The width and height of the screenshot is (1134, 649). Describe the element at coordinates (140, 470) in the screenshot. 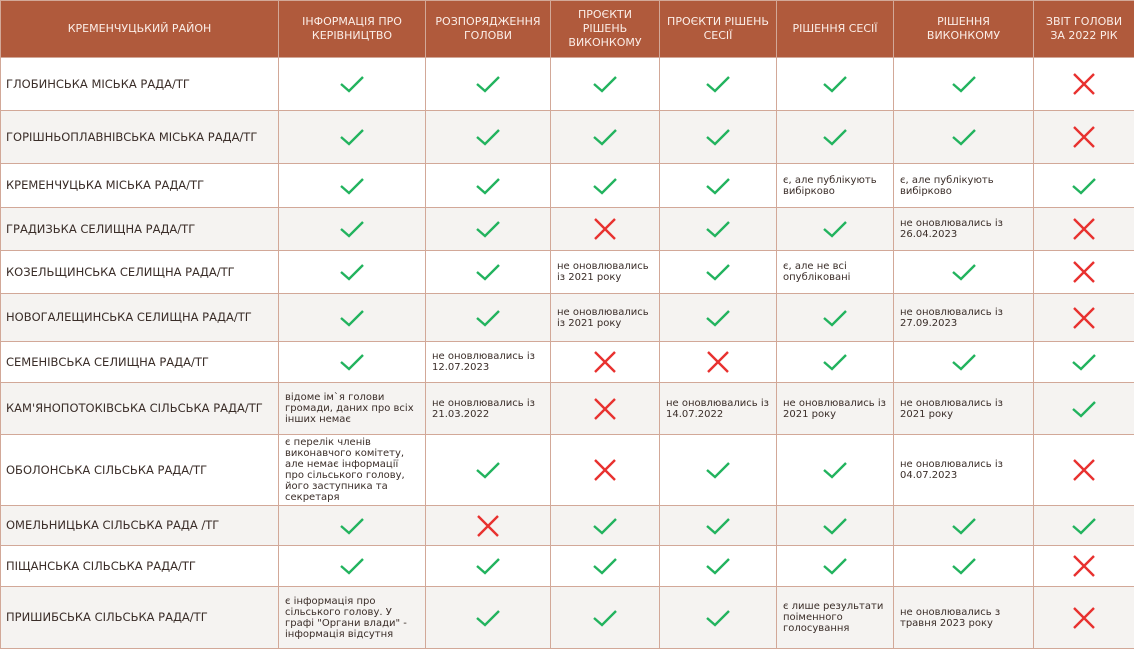

I see `community-name: Оболонська сільська рада/ТГ` at that location.